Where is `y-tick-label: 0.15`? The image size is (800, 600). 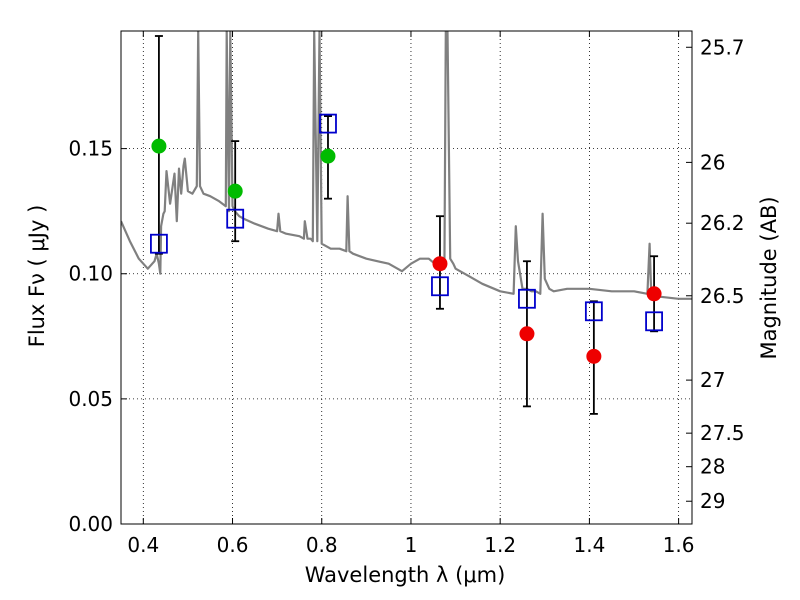
y-tick-label: 0.15 is located at coordinates (90, 149).